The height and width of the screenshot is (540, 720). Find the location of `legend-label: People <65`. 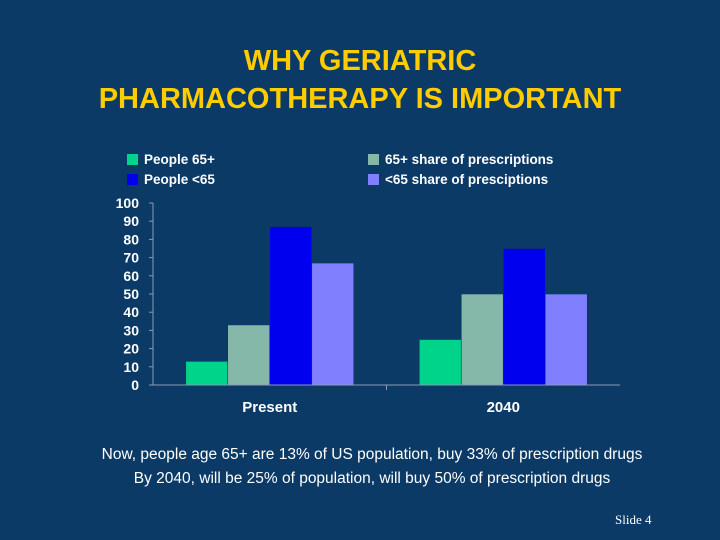

legend-label: People <65 is located at coordinates (179, 179).